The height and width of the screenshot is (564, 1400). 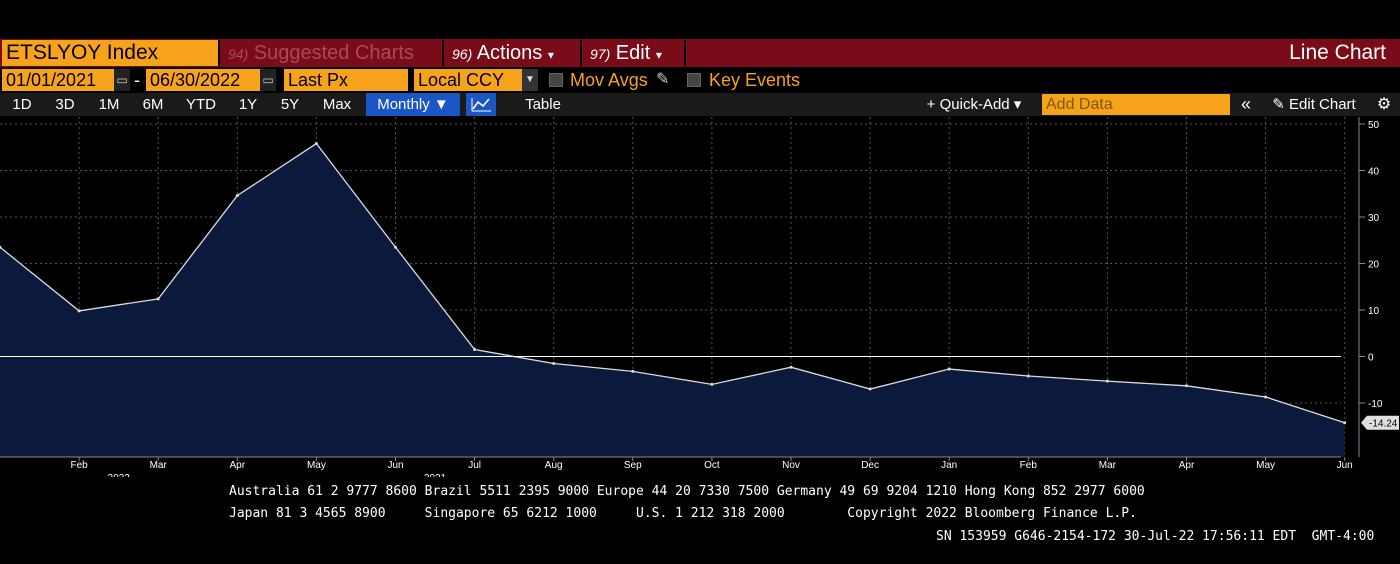 What do you see at coordinates (949, 465) in the screenshot?
I see `x-tick-label: Jan` at bounding box center [949, 465].